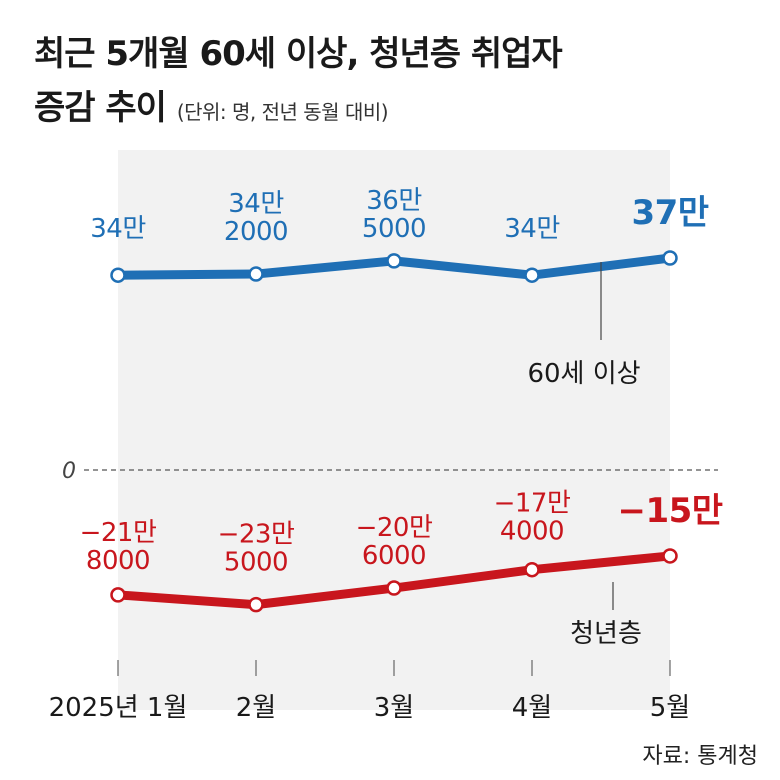  What do you see at coordinates (256, 232) in the screenshot?
I see `data-label: 2000` at bounding box center [256, 232].